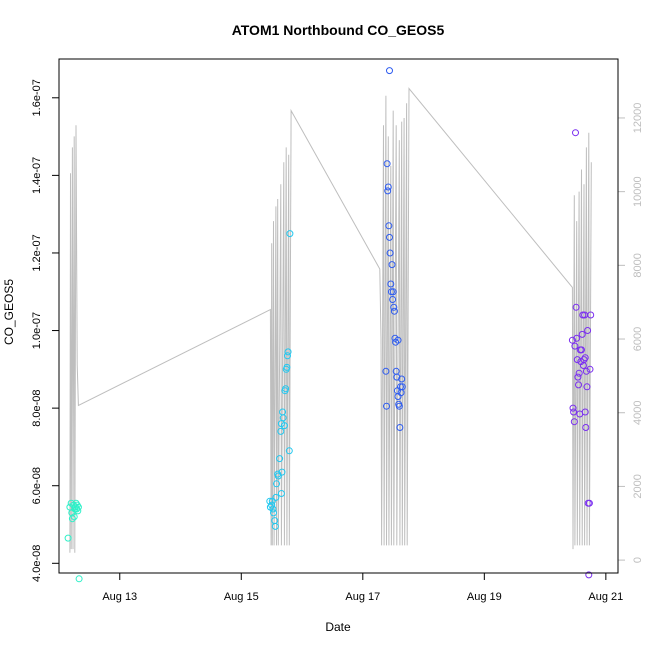 This screenshot has width=650, height=650. Describe the element at coordinates (338, 627) in the screenshot. I see `x-axis-label: Date` at that location.